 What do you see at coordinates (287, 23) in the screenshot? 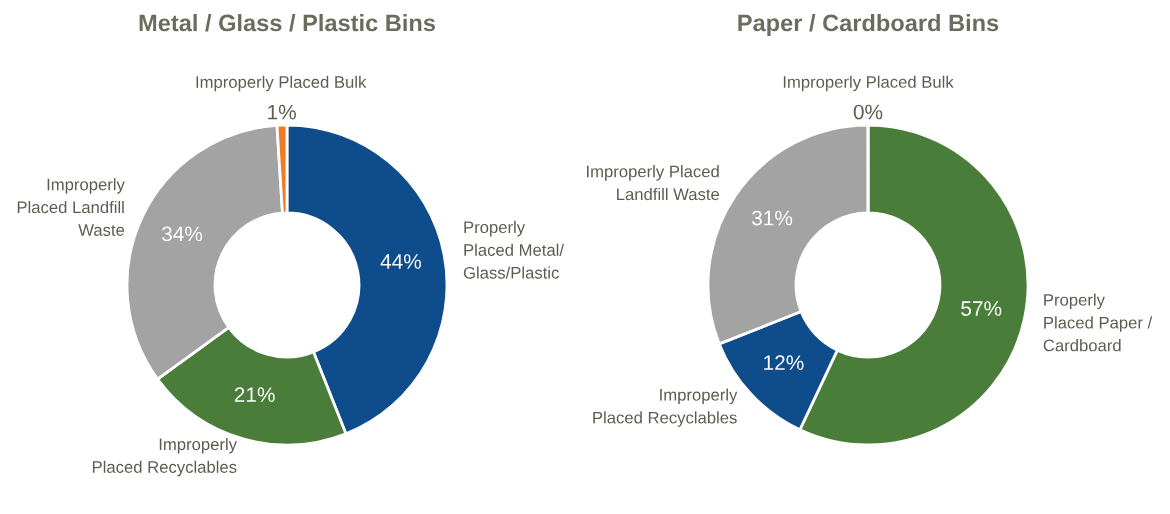
I see `chart-title: Metal / Glass / Plastic Bins` at bounding box center [287, 23].